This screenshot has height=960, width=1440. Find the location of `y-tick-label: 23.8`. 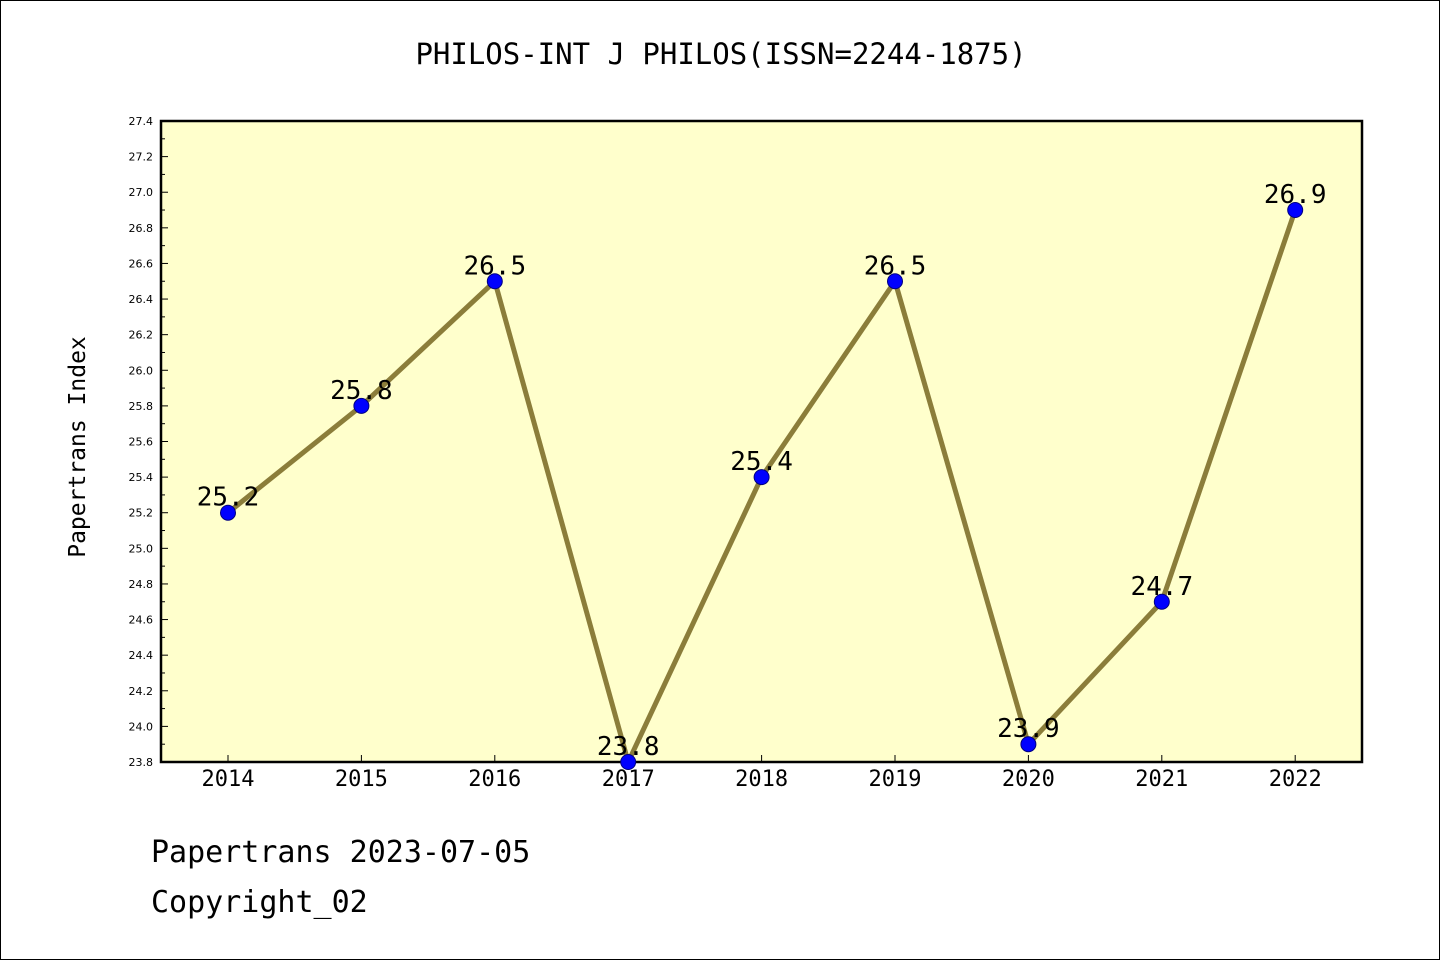

y-tick-label: 23.8 is located at coordinates (141, 762).